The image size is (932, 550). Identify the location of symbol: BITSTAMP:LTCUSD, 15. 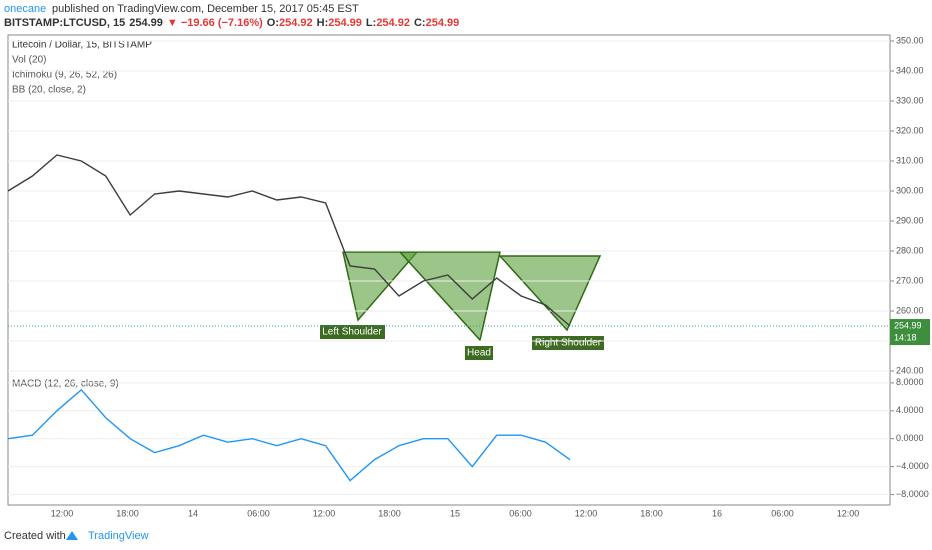
(64, 23).